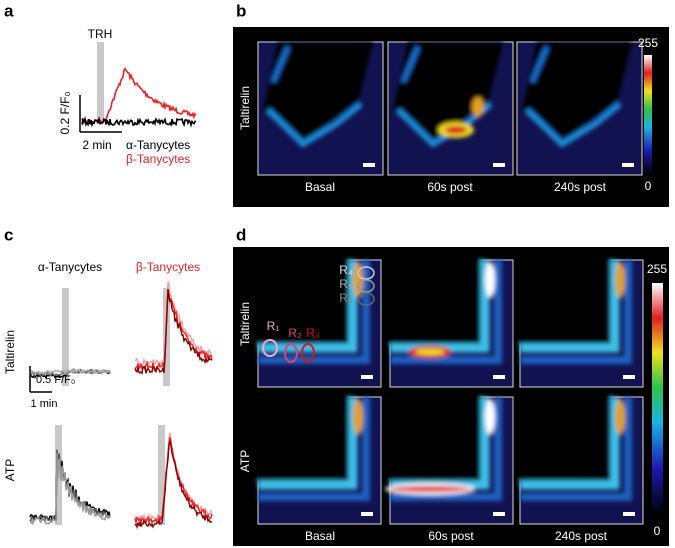 The height and width of the screenshot is (548, 675). I want to click on roi-label: R₄, so click(346, 270).